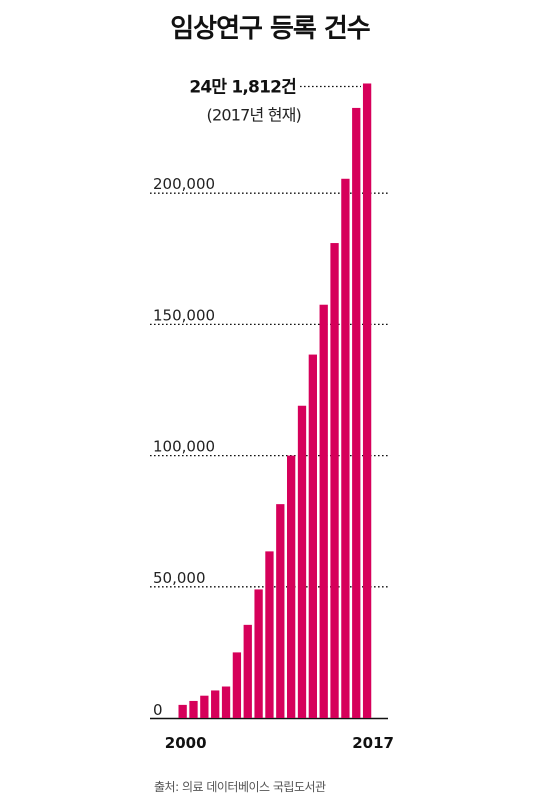 Image resolution: width=540 pixels, height=809 pixels. Describe the element at coordinates (179, 578) in the screenshot. I see `y-tick-label-1: 50,000` at that location.